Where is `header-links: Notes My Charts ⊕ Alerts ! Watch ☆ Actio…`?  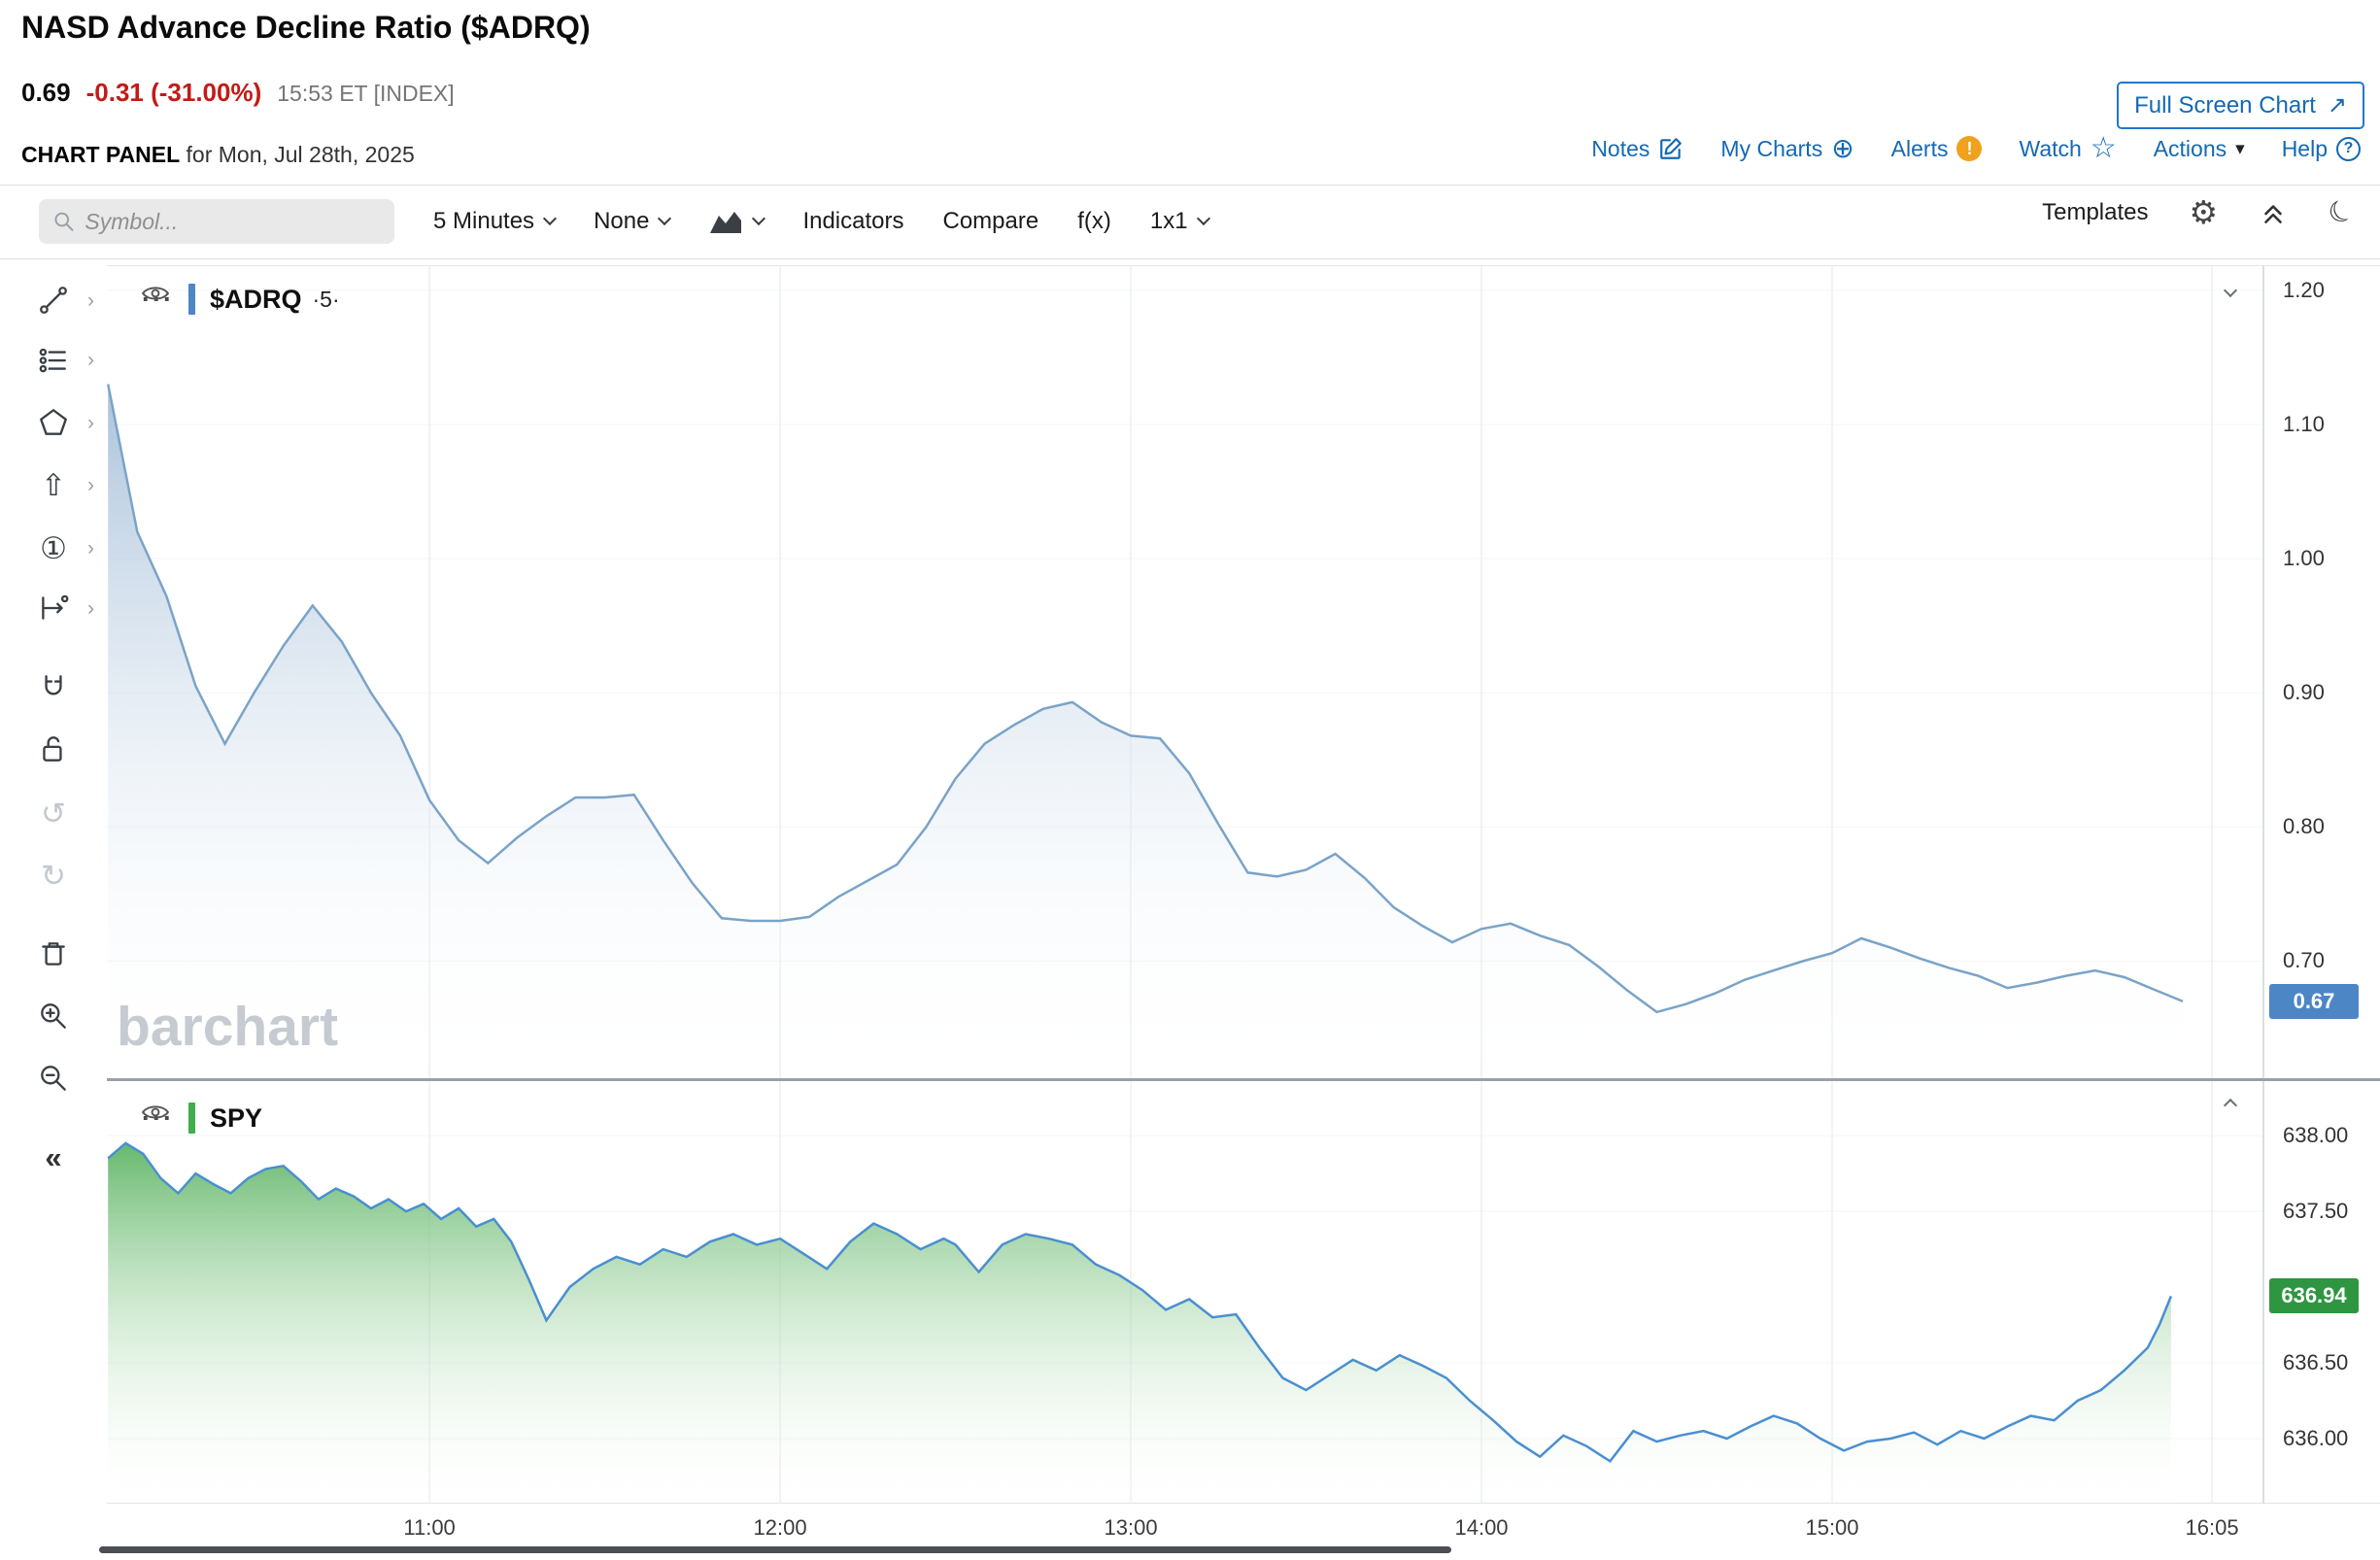
header-links: Notes My Charts ⊕ Alerts ! Watch ☆ Actio… is located at coordinates (1976, 148).